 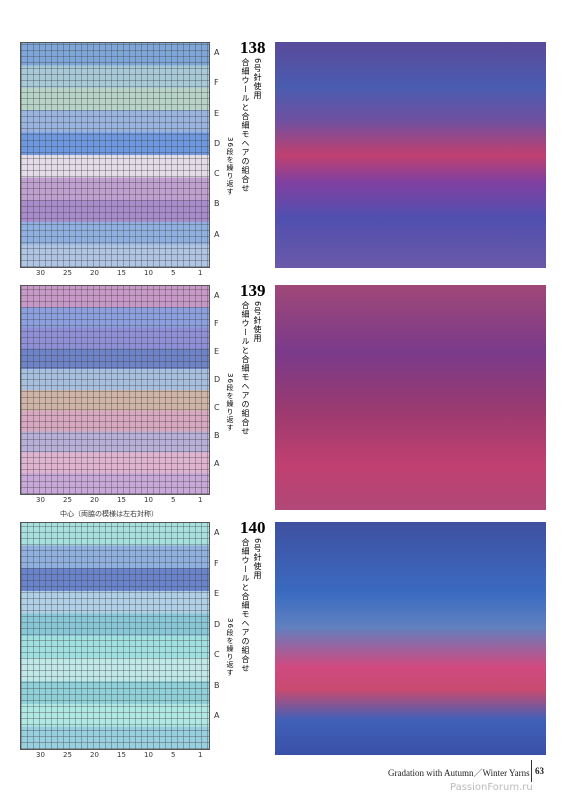 What do you see at coordinates (539, 771) in the screenshot?
I see `page-number: 63` at bounding box center [539, 771].